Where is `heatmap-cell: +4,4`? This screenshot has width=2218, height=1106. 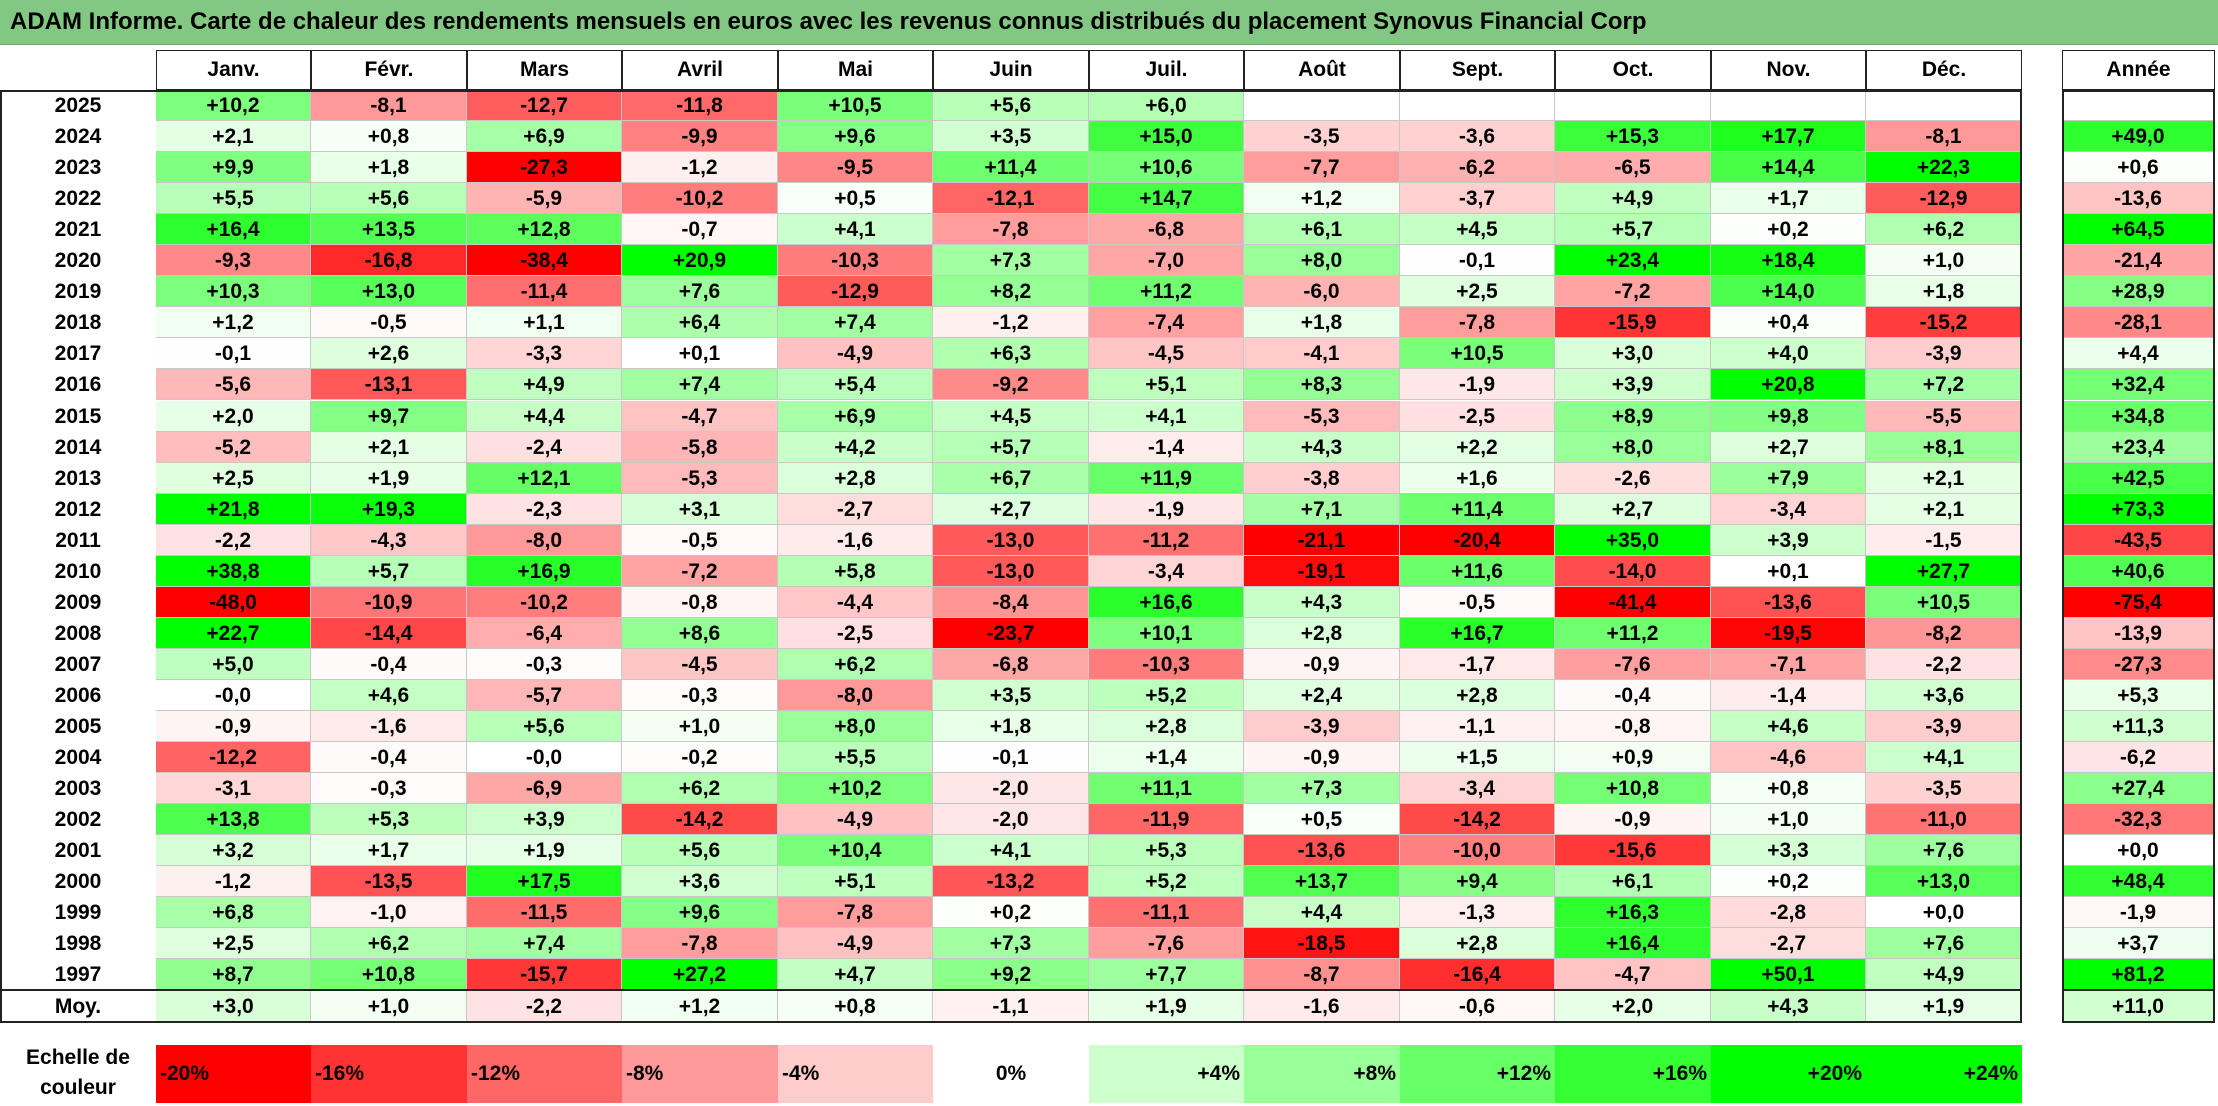
heatmap-cell: +4,4 is located at coordinates (1322, 913).